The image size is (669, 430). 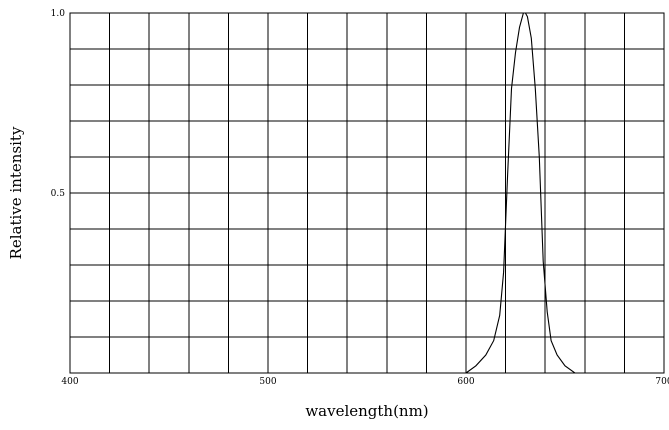 I want to click on x-tick-label: 700, so click(x=662, y=382).